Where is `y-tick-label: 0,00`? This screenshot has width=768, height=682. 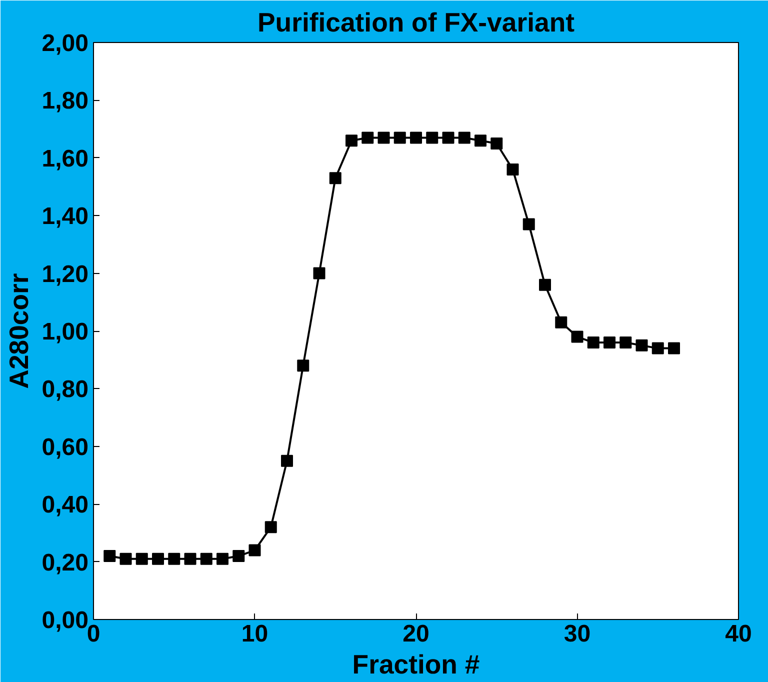
y-tick-label: 0,00 is located at coordinates (65, 620).